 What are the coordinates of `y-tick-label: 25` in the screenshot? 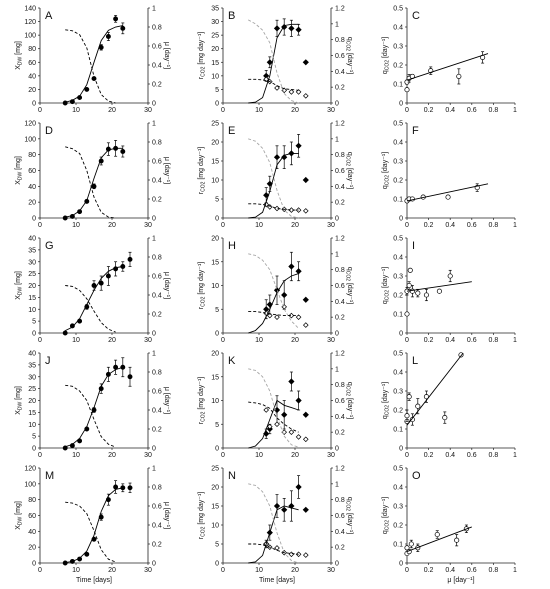 It's located at (32, 389).